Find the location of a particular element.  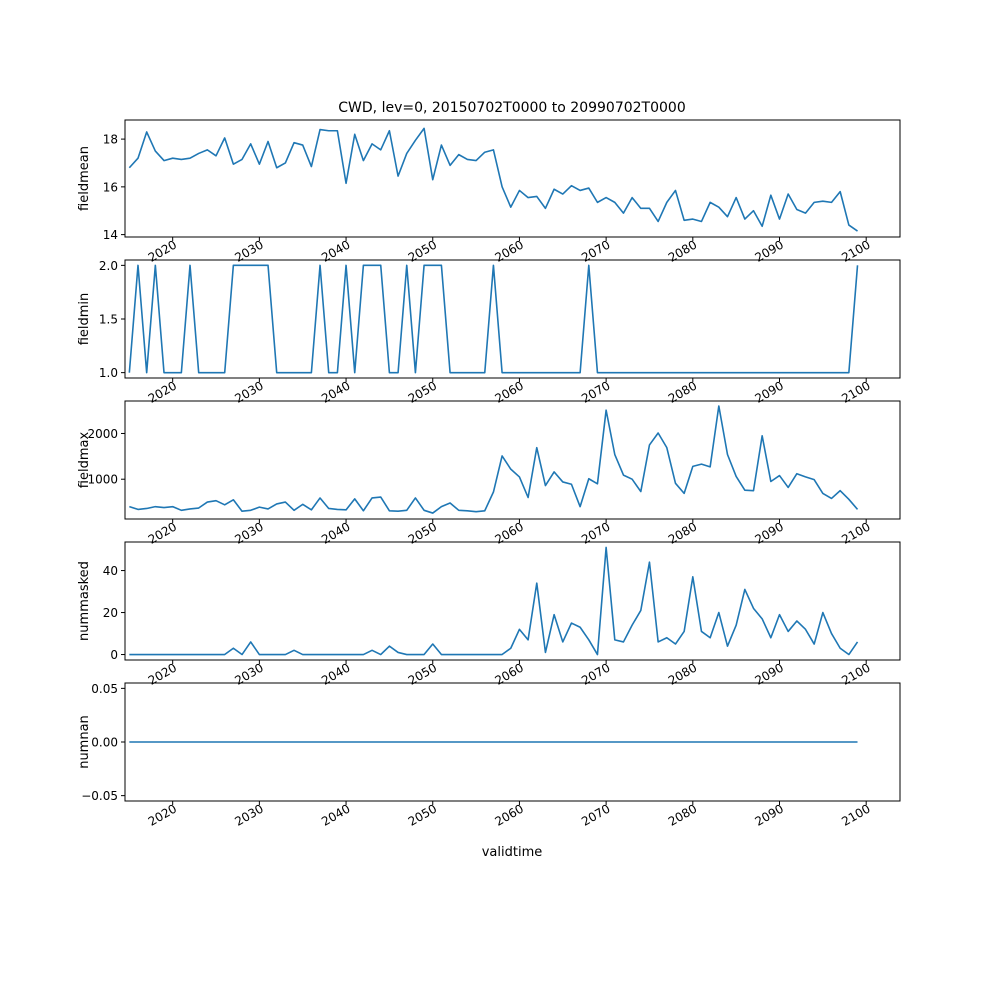

y-axis-label: fieldmax is located at coordinates (84, 460).